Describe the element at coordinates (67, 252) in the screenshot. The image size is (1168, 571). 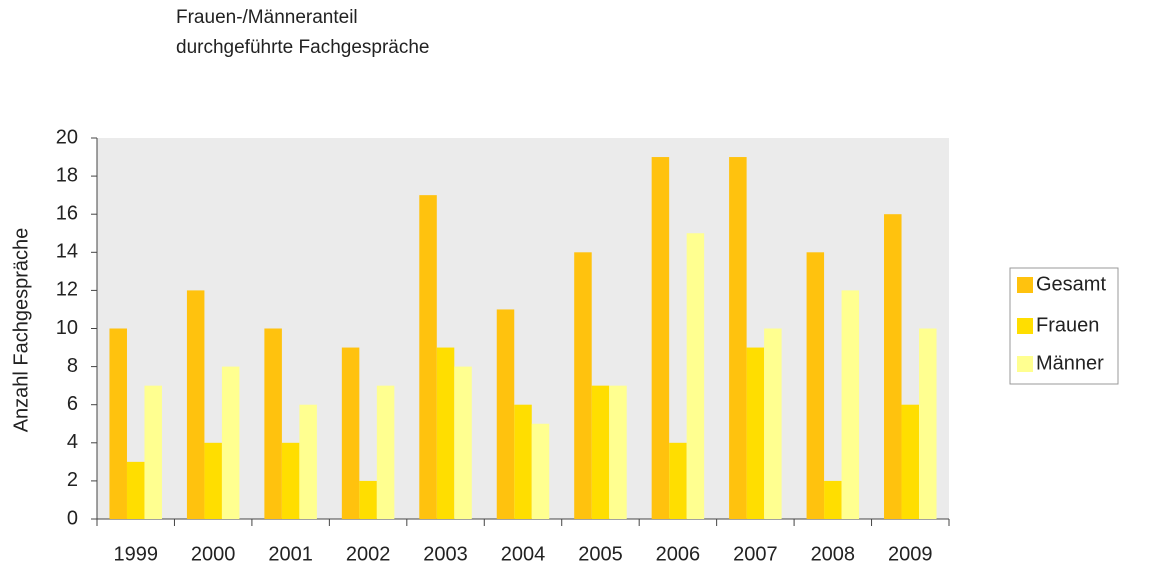
I see `y-tick-label: 14` at that location.